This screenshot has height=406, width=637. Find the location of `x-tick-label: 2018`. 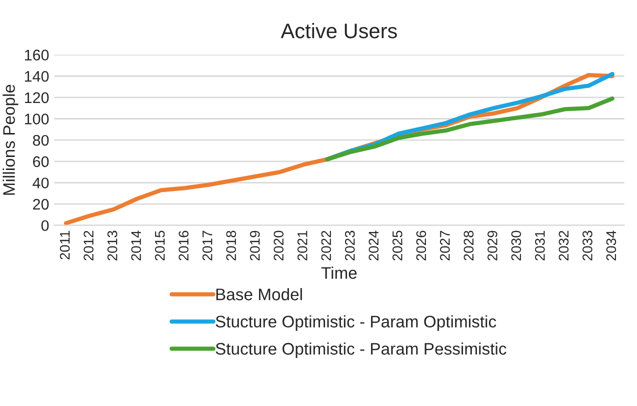

x-tick-label: 2018 is located at coordinates (231, 245).